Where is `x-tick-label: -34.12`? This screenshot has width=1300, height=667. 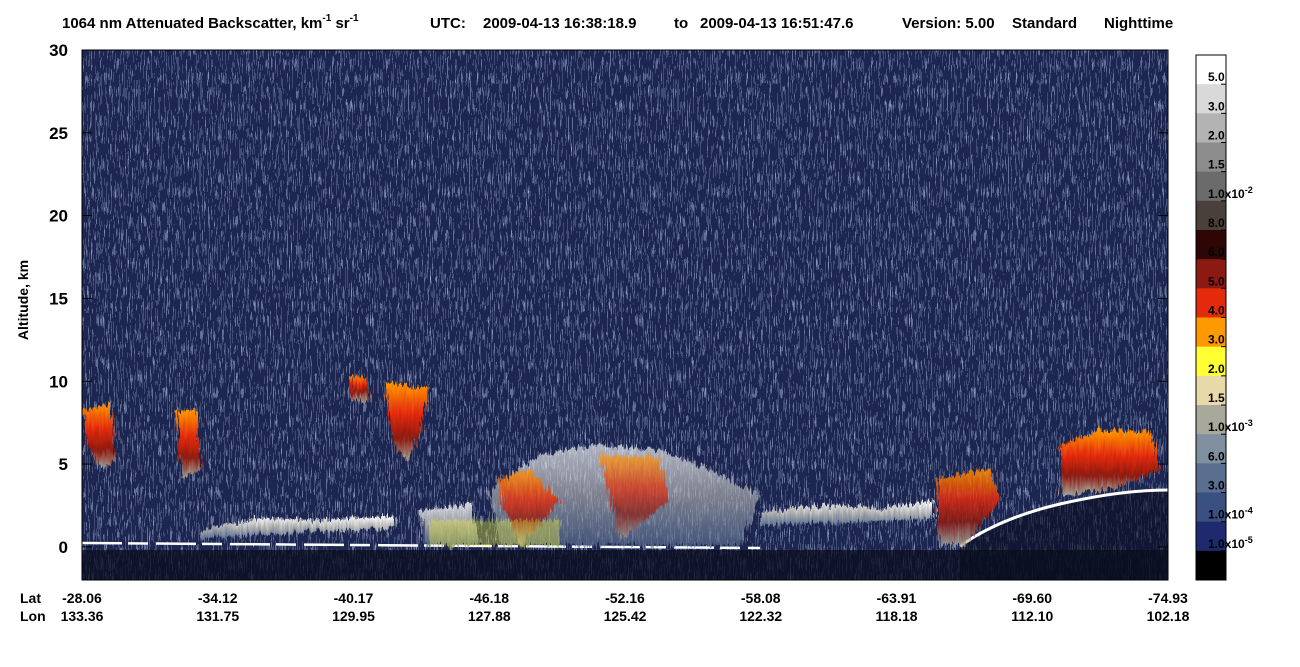 x-tick-label: -34.12 is located at coordinates (218, 598).